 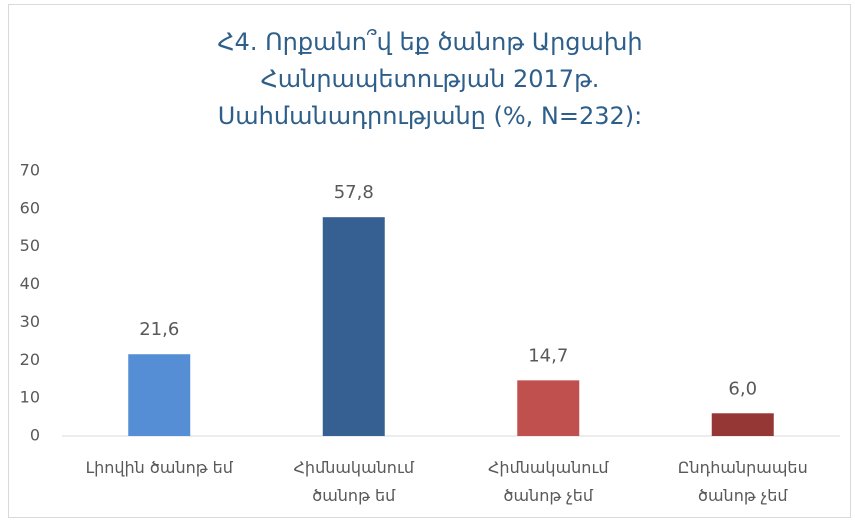 I want to click on y-tick-label: 60, so click(x=30, y=207).